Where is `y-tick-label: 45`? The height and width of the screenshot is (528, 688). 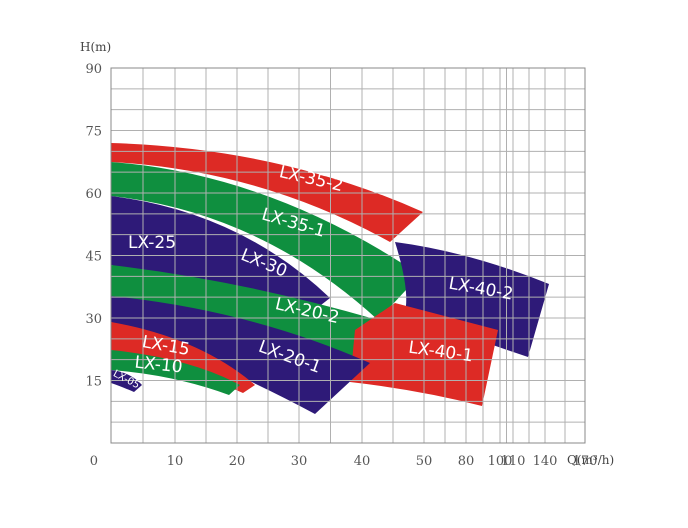
y-tick-label: 45 is located at coordinates (93, 257).